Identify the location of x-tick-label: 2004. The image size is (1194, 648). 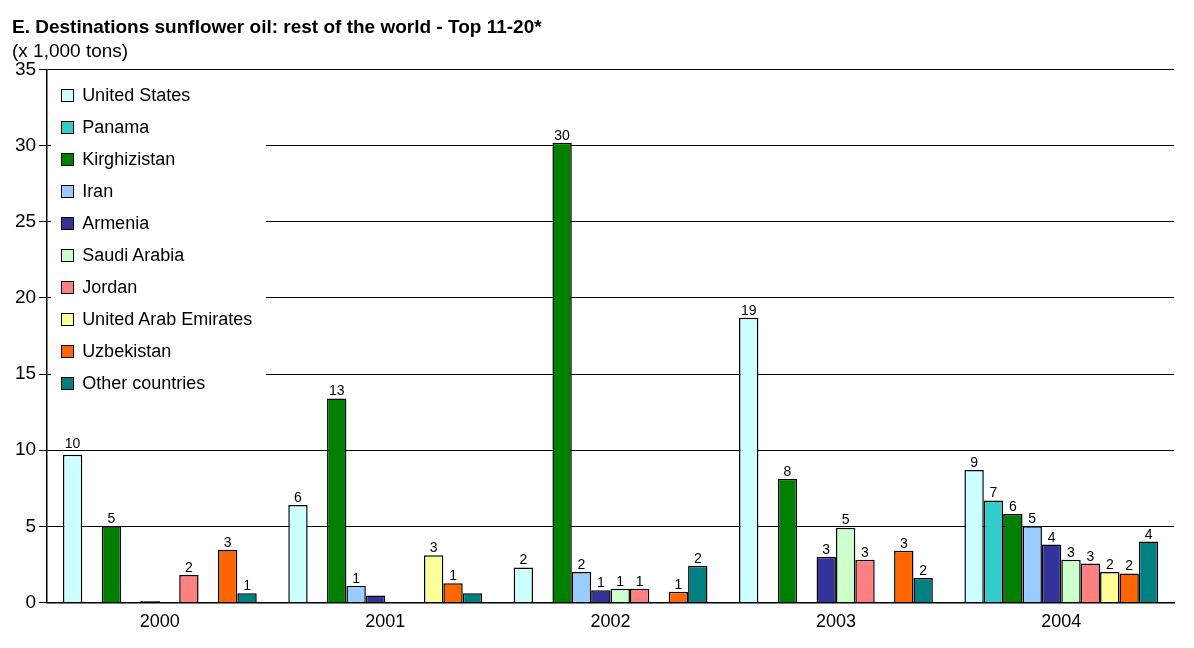
(1061, 621).